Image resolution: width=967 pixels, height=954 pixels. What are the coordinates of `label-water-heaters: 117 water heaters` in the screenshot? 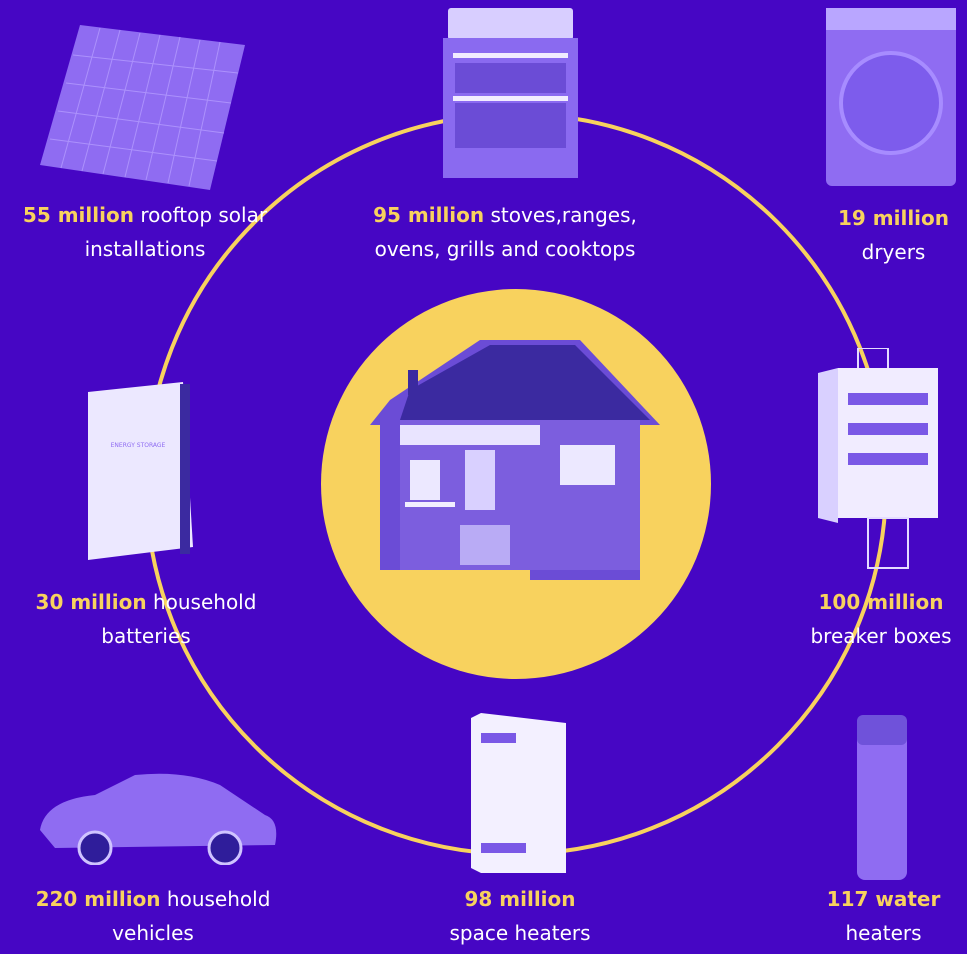 It's located at (883, 916).